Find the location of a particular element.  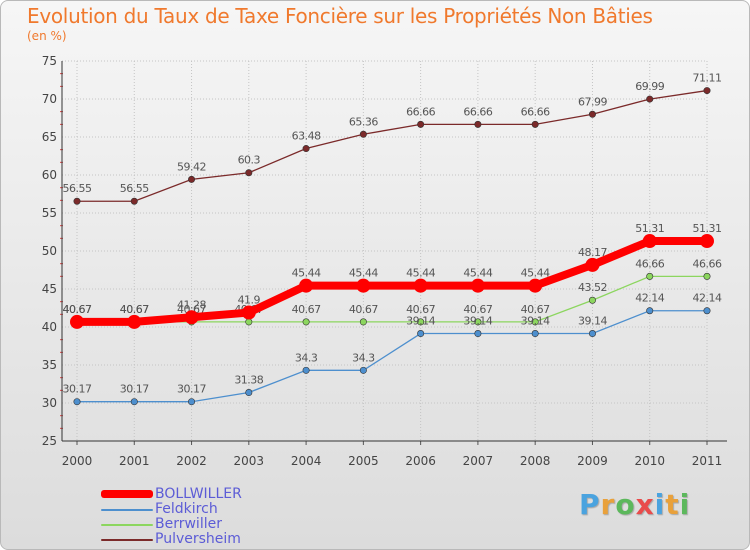

data-label-bollwiller: 41.28 is located at coordinates (191, 304).